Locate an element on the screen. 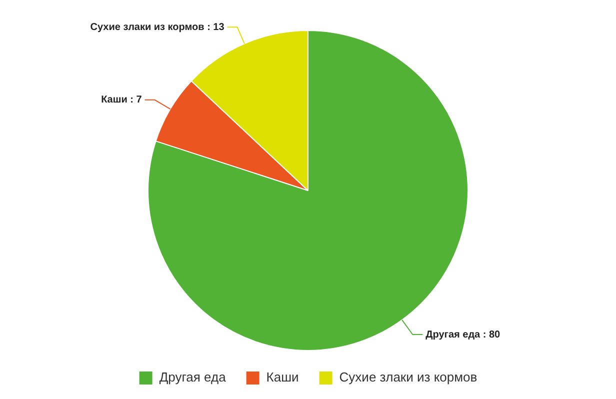  legend-label: Другая еда is located at coordinates (193, 377).